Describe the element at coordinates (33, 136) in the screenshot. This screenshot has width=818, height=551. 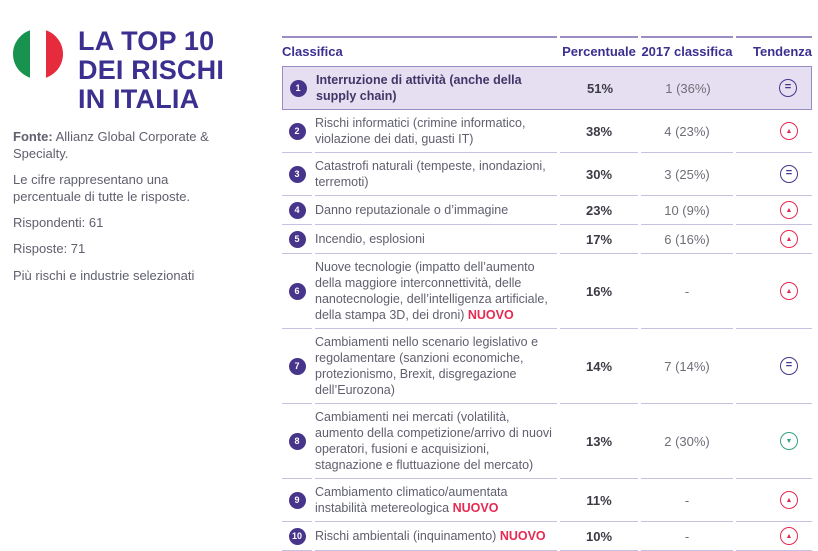
I see `source-label: Fonte:` at that location.